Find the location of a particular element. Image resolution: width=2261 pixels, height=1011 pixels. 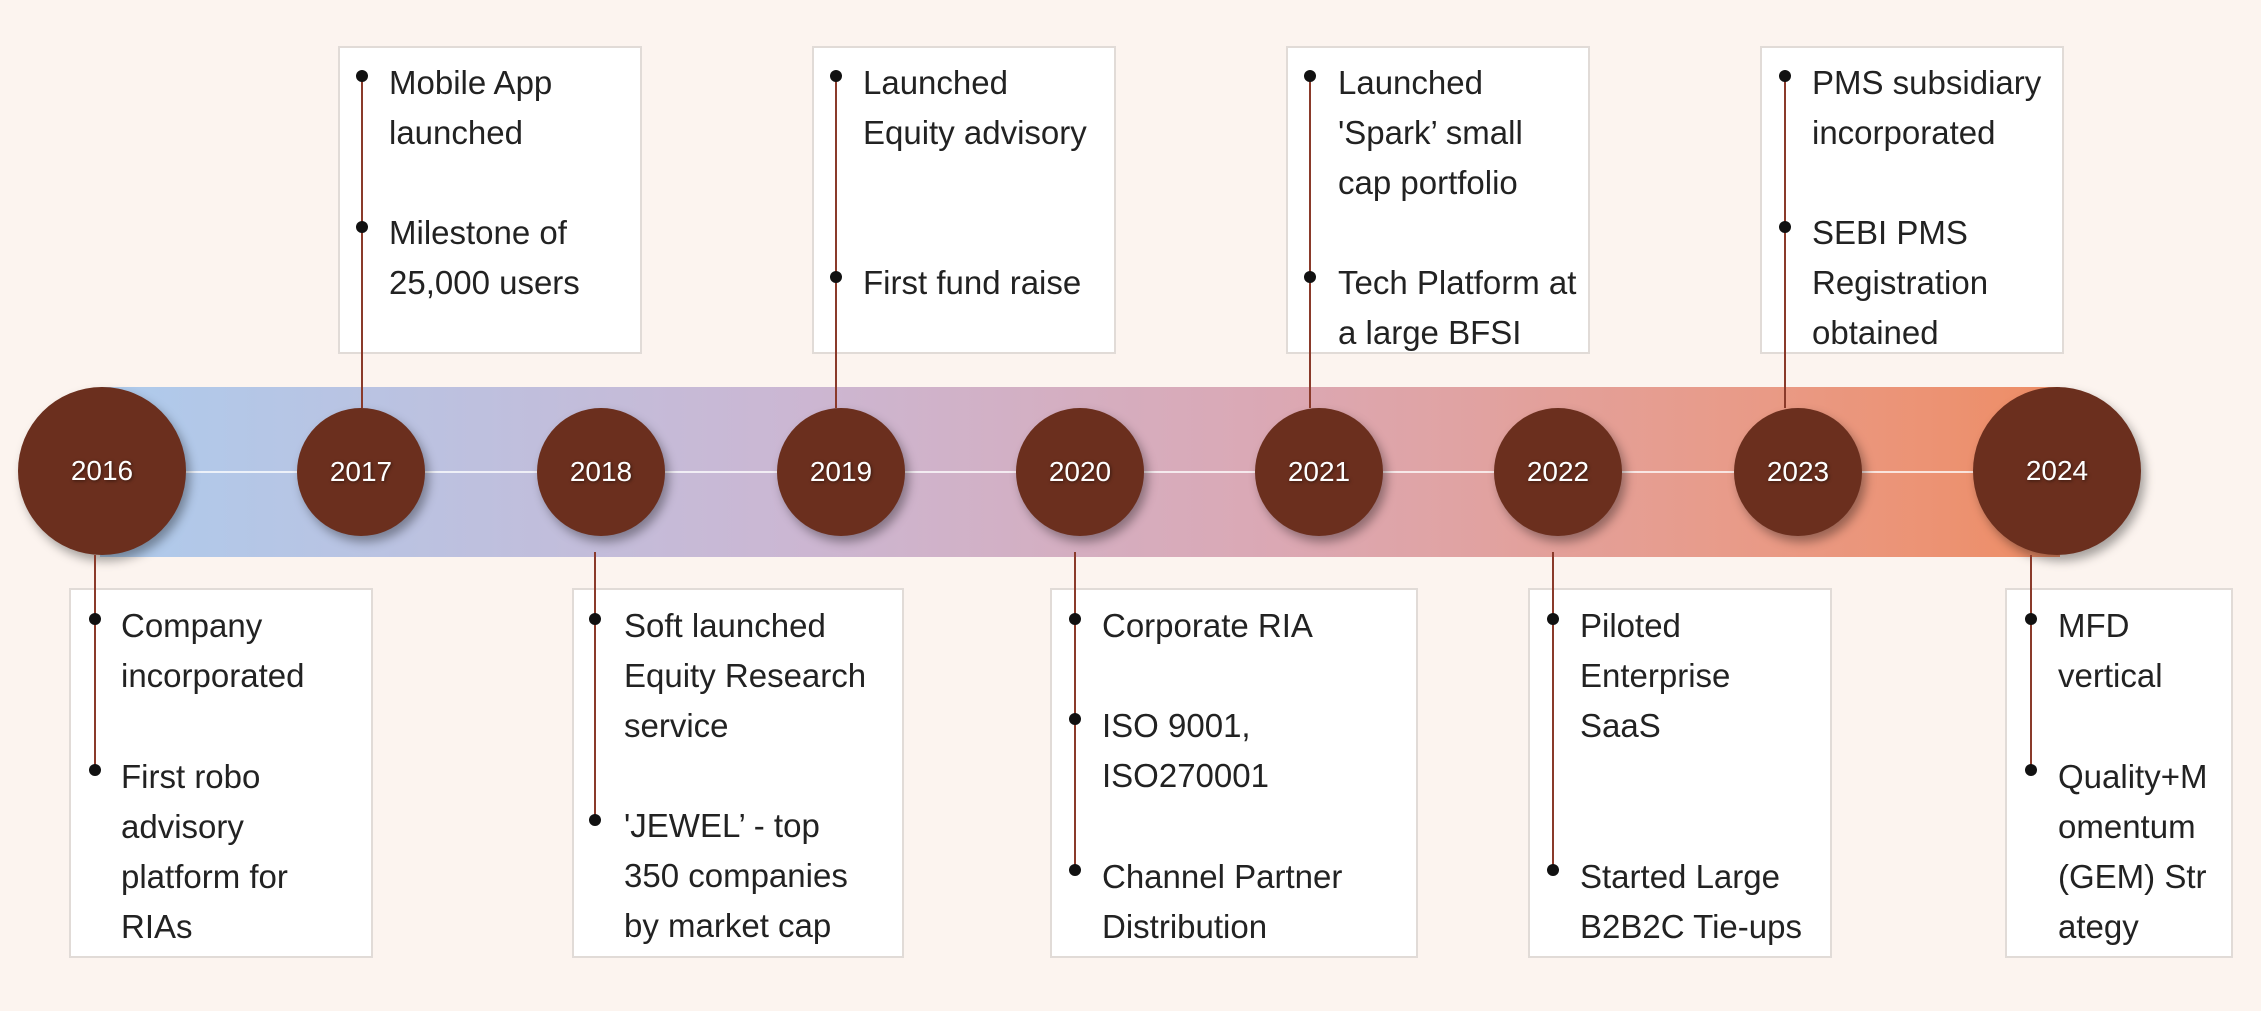

year-label: 2023 is located at coordinates (1798, 471).